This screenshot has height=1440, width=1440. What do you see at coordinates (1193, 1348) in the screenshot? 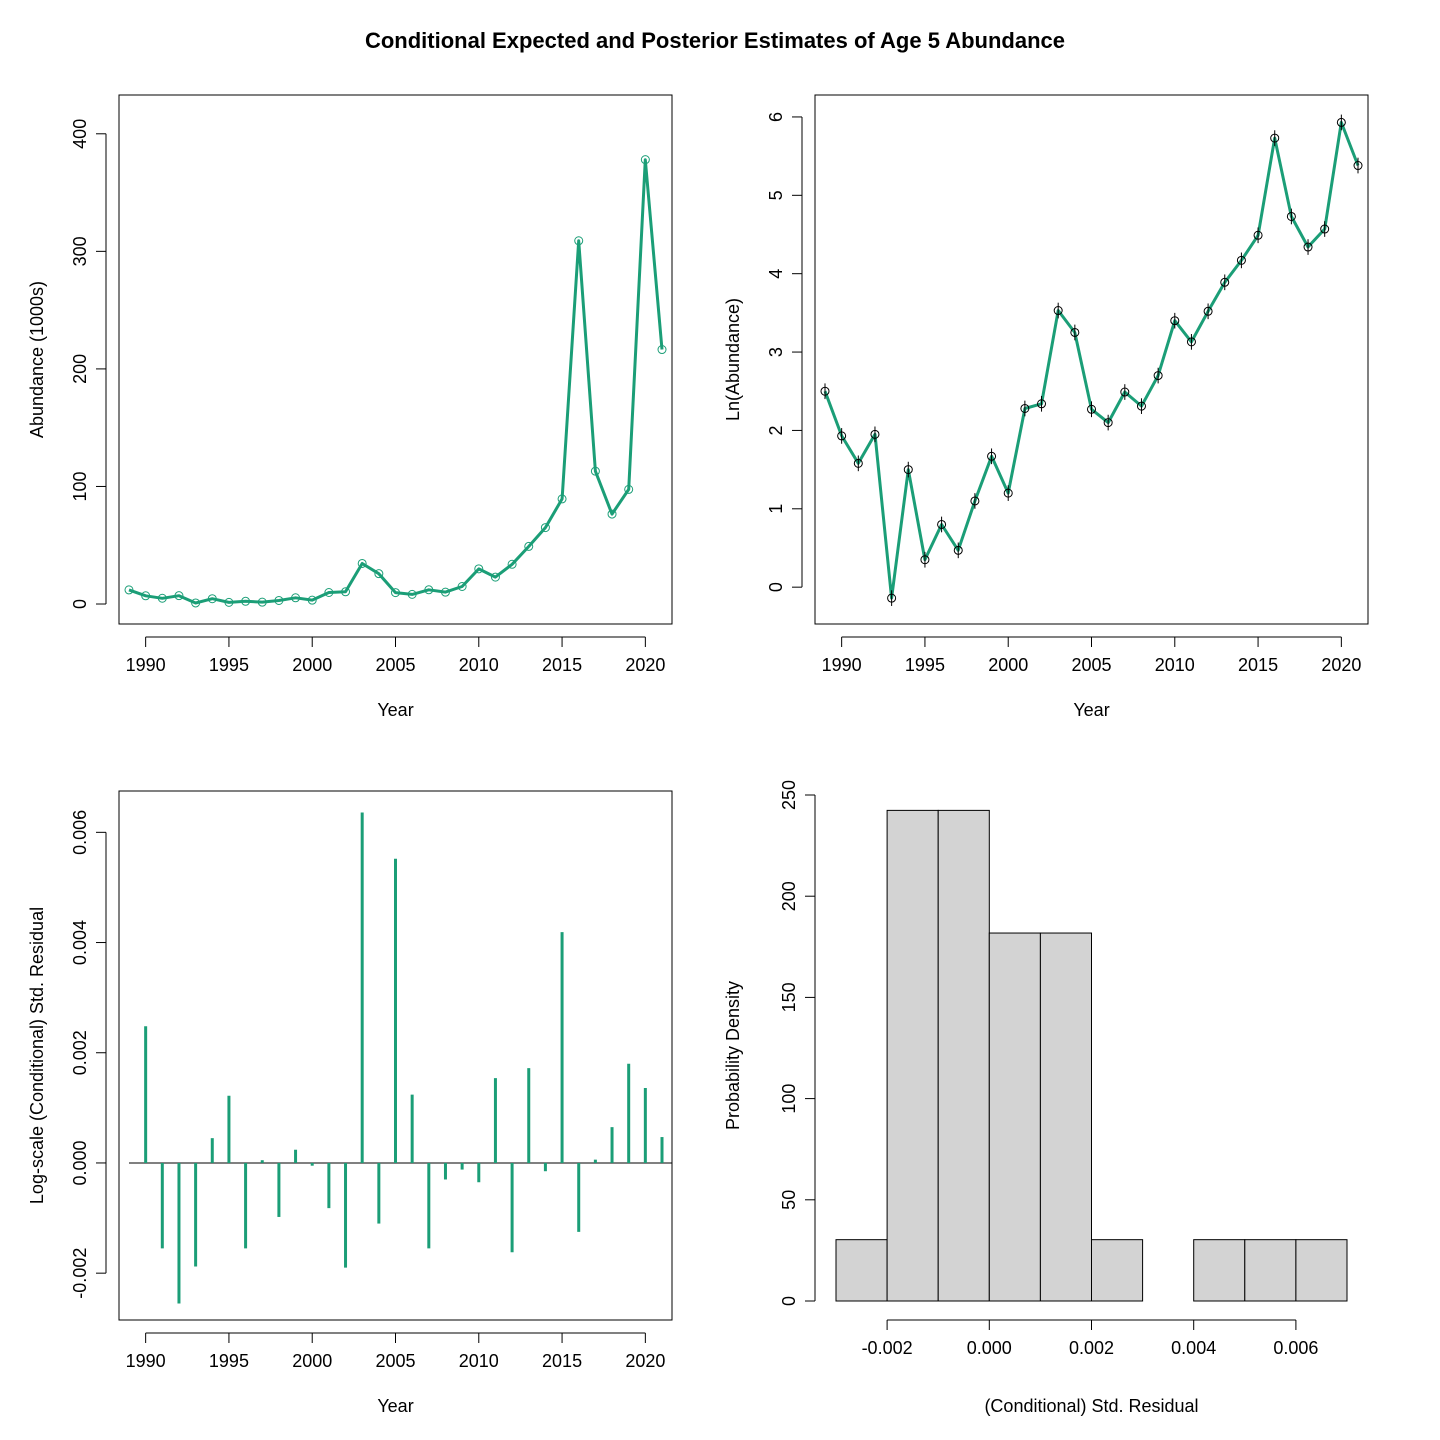
I see `x-tick-label: 0.004` at bounding box center [1193, 1348].